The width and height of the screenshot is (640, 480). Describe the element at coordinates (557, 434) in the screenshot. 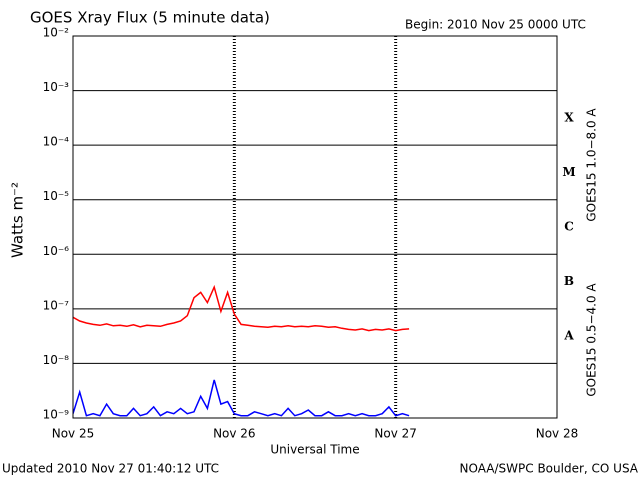

I see `x-tick-label: Nov 28` at that location.